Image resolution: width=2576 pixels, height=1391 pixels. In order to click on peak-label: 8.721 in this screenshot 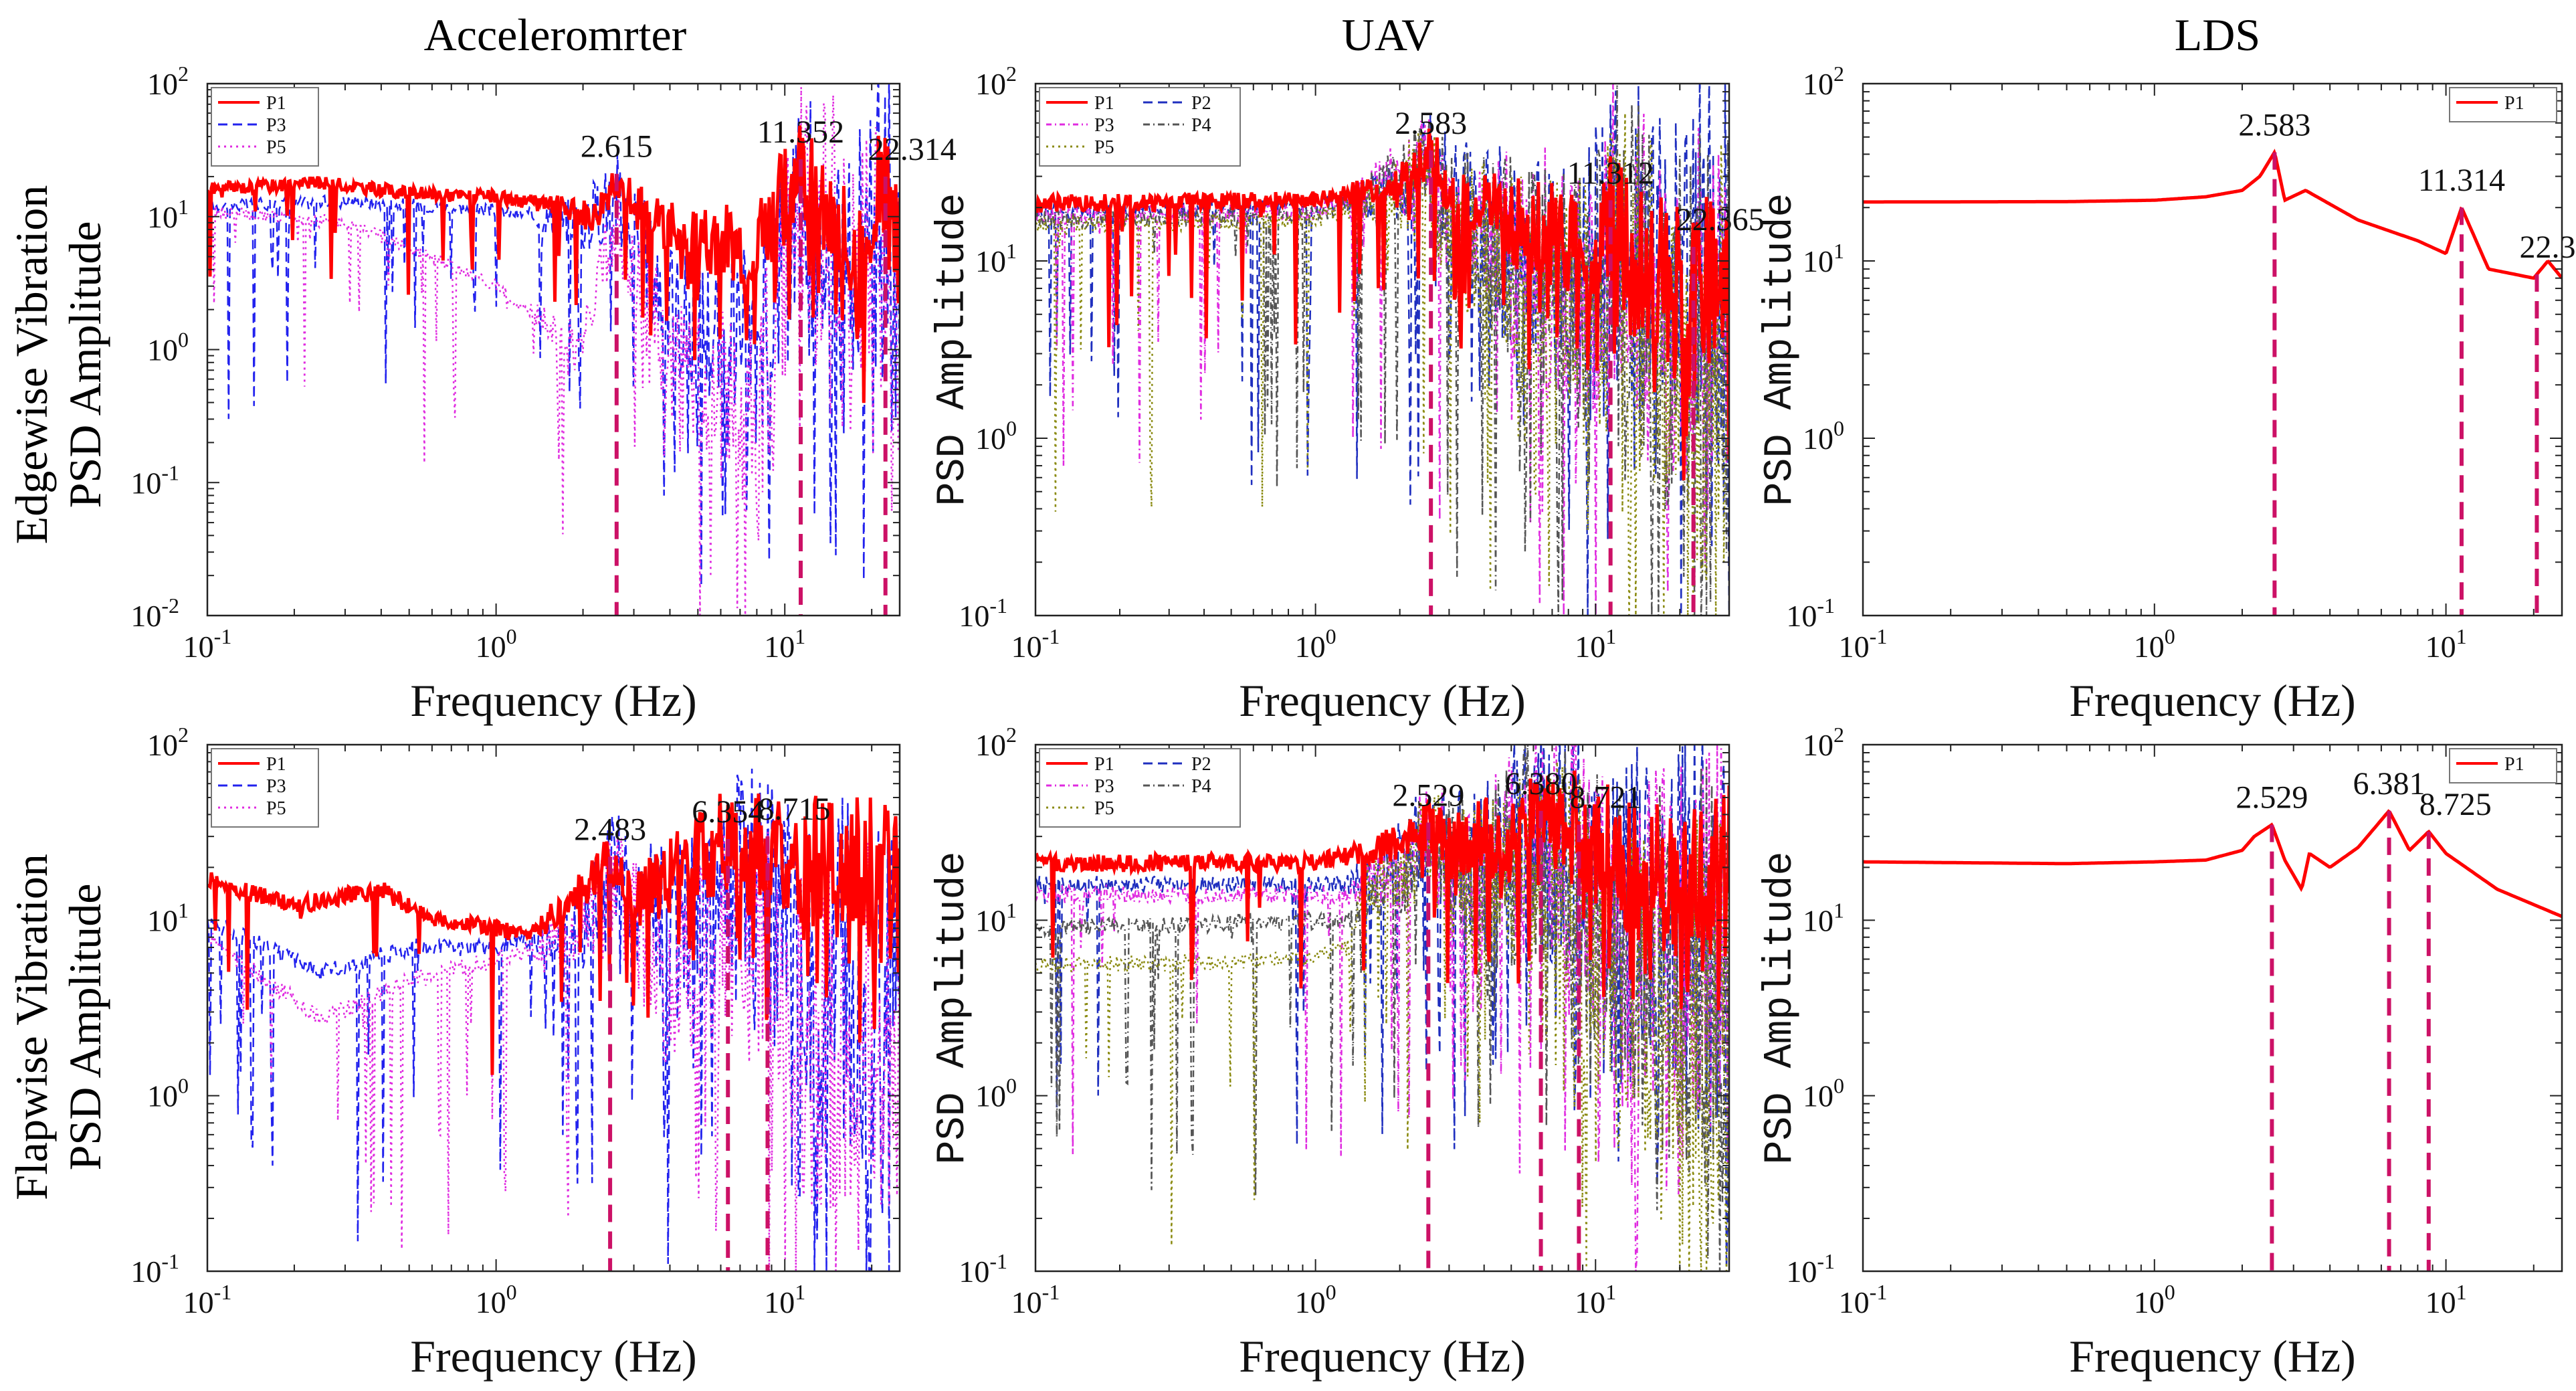, I will do `click(1605, 798)`.